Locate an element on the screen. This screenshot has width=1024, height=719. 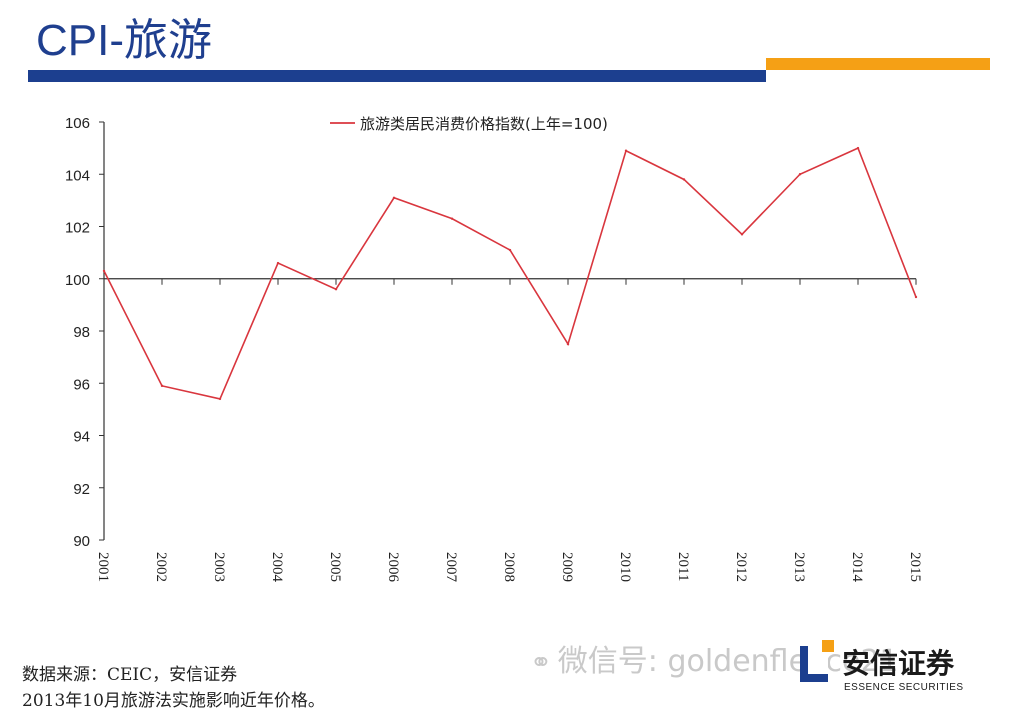
page-title: CPI-旅游 is located at coordinates (124, 40).